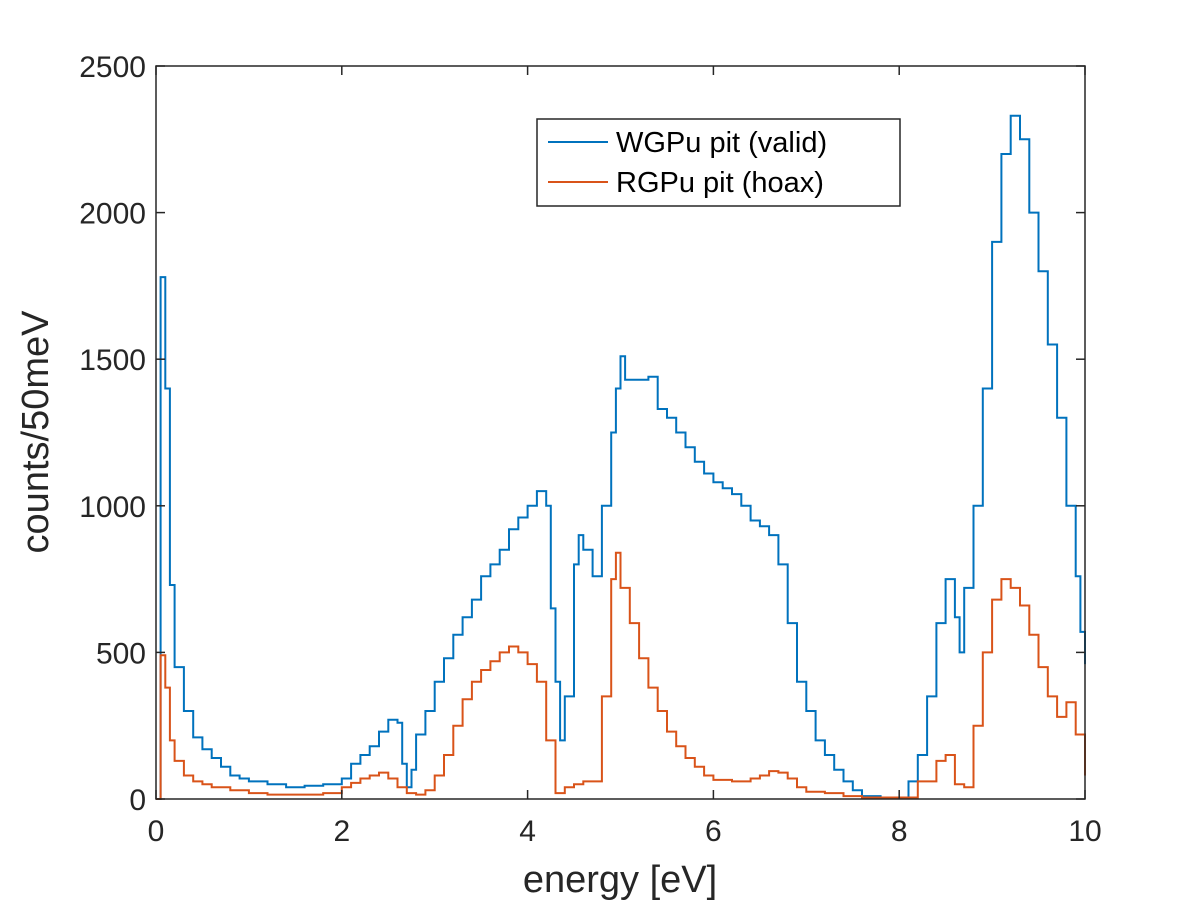 This screenshot has height=900, width=1200. I want to click on y-tick-label: 500, so click(121, 653).